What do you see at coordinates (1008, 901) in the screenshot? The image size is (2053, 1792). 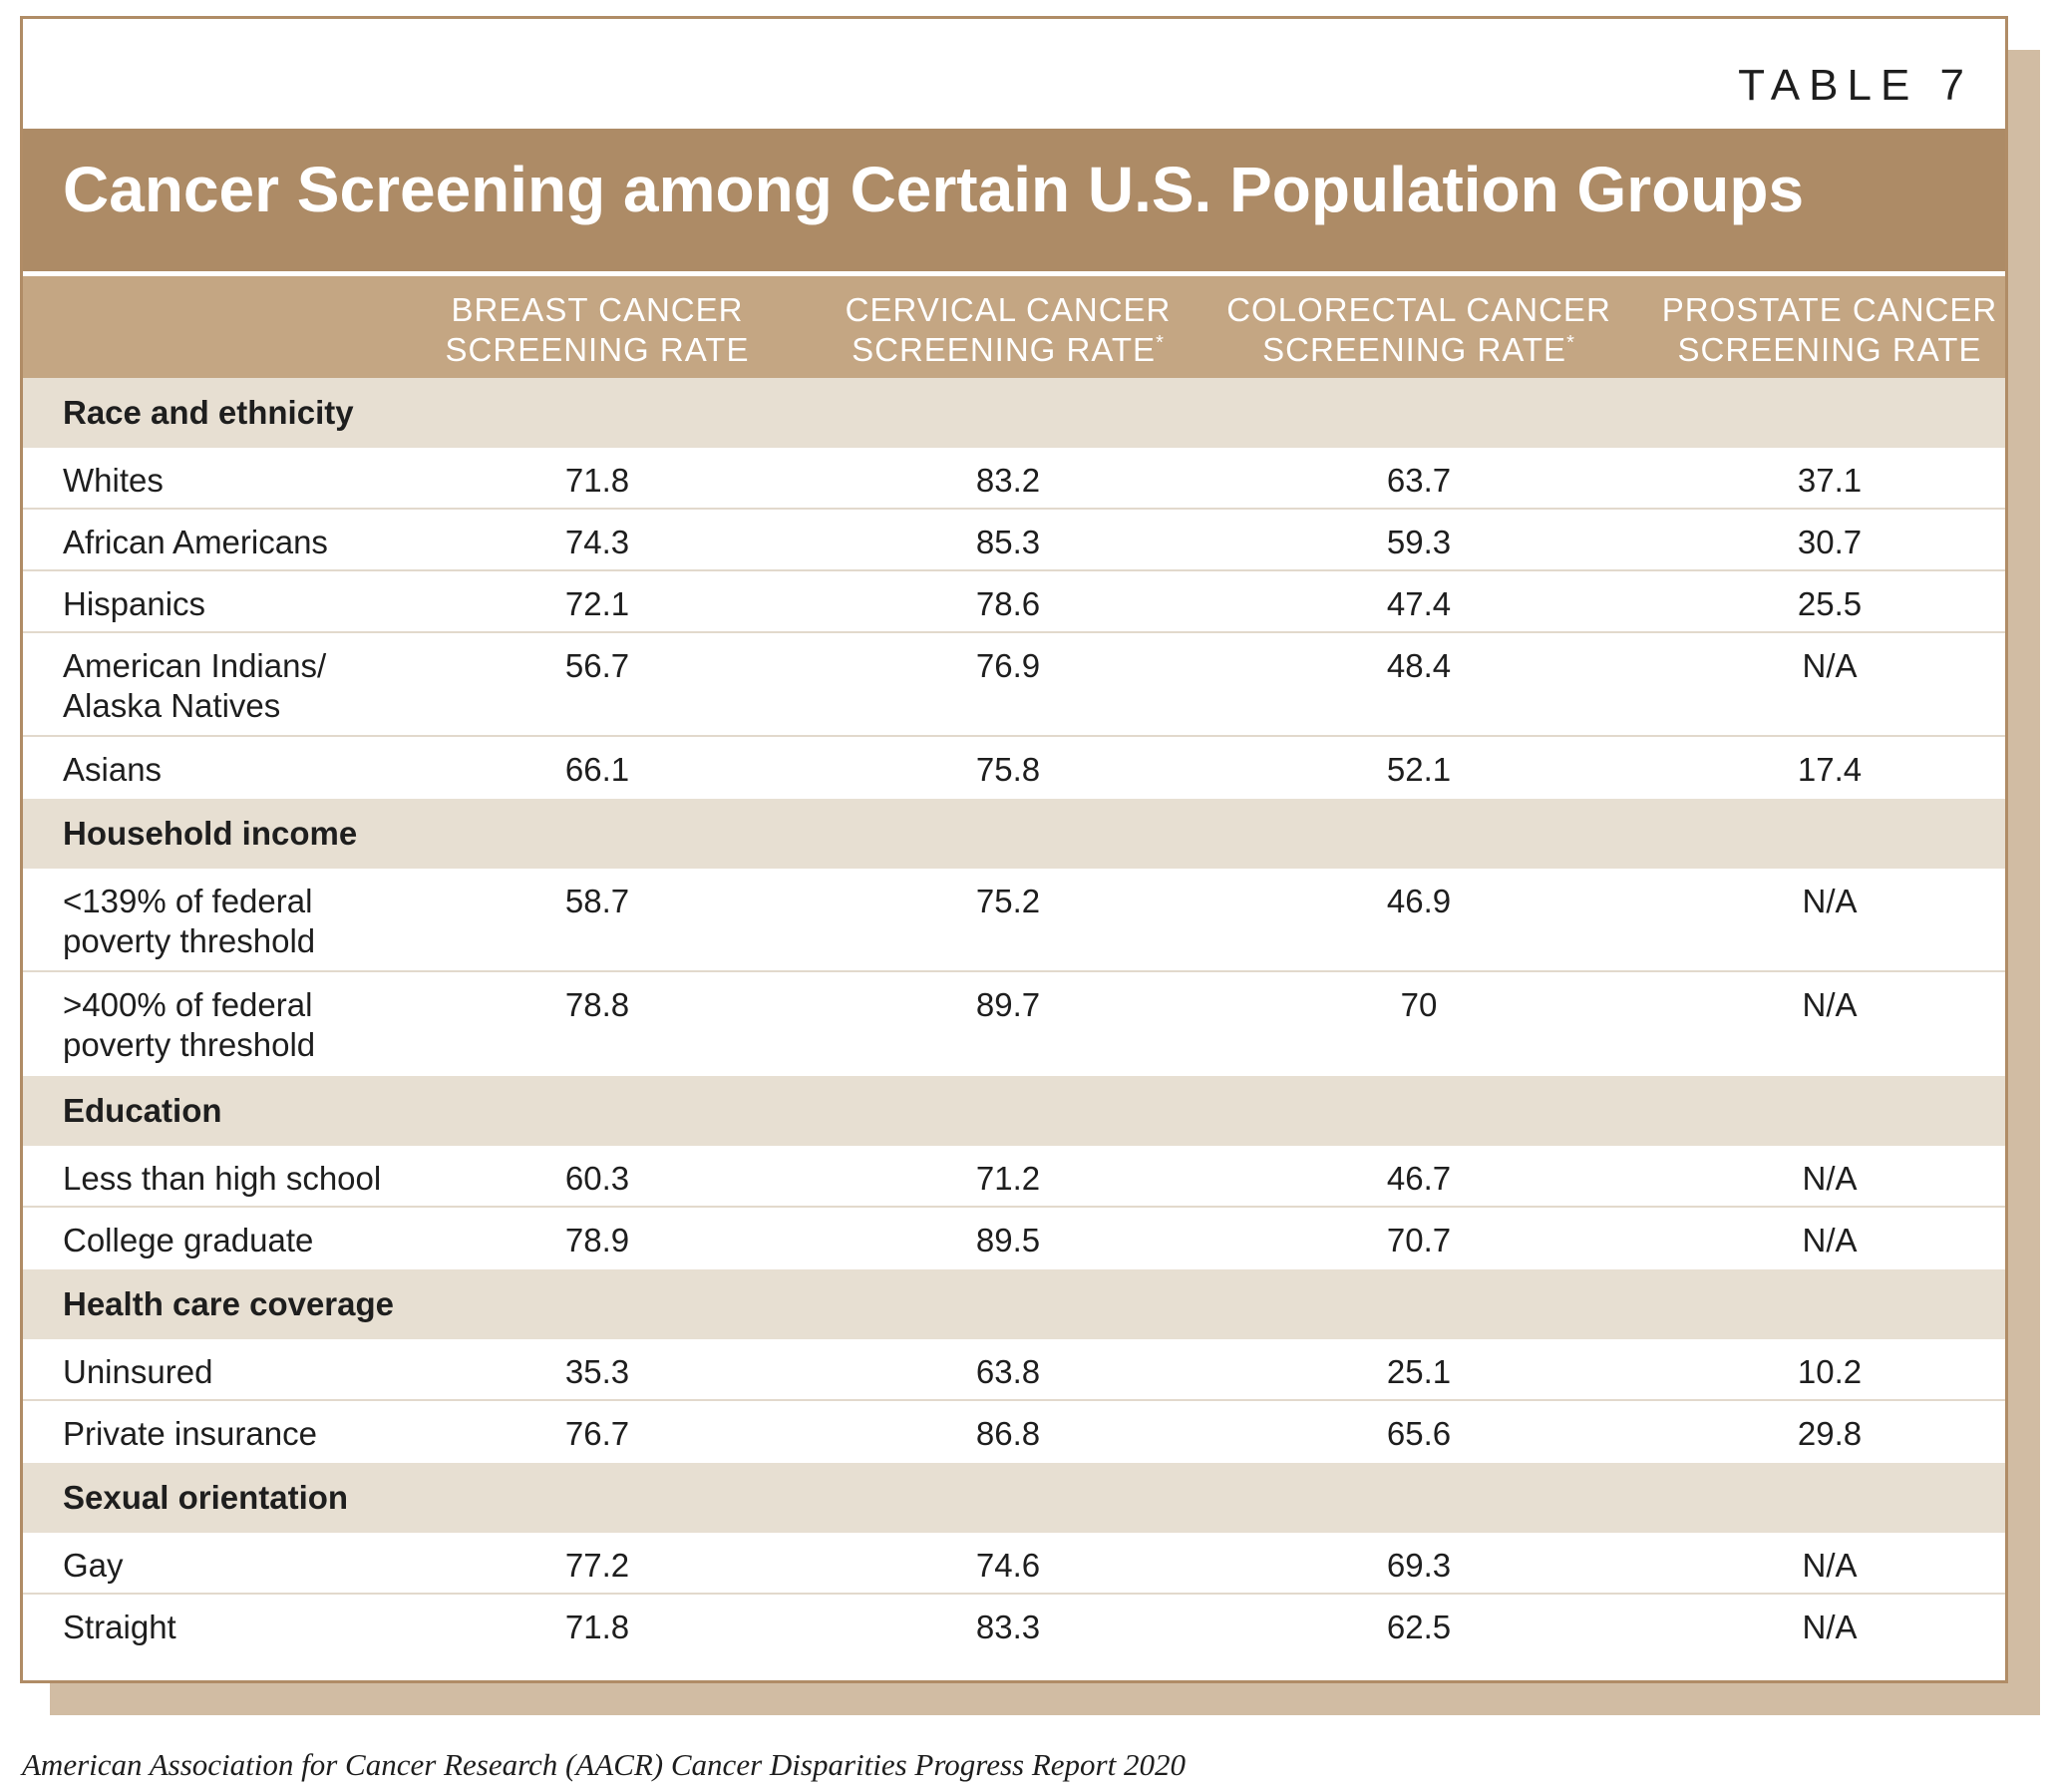 I see `cervical-rate: 75.2` at bounding box center [1008, 901].